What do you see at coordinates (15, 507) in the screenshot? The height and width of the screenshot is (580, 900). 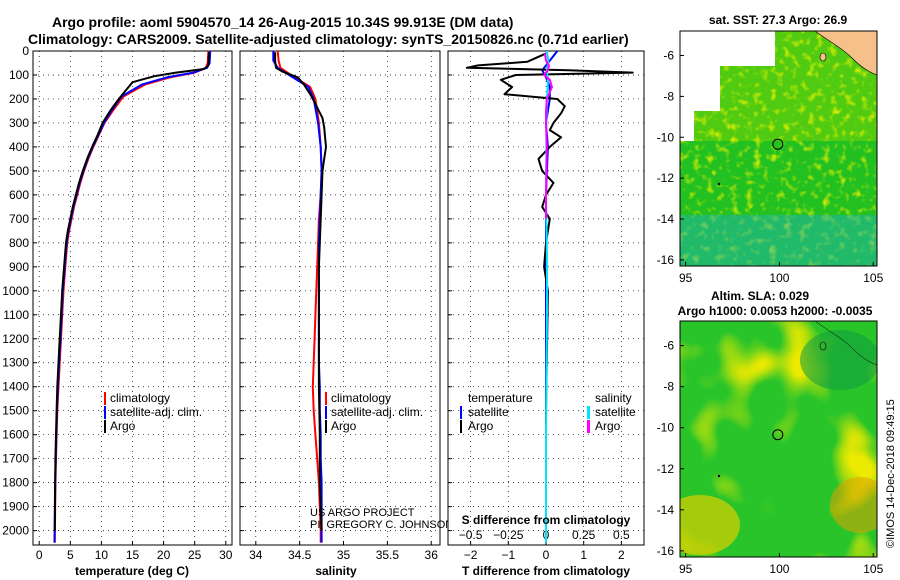 I see `y-tick-label: 1900` at bounding box center [15, 507].